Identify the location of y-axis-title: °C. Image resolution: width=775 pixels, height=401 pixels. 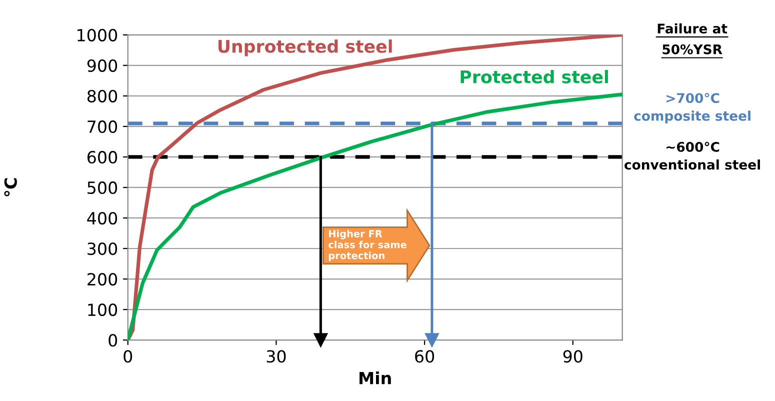
(10, 187).